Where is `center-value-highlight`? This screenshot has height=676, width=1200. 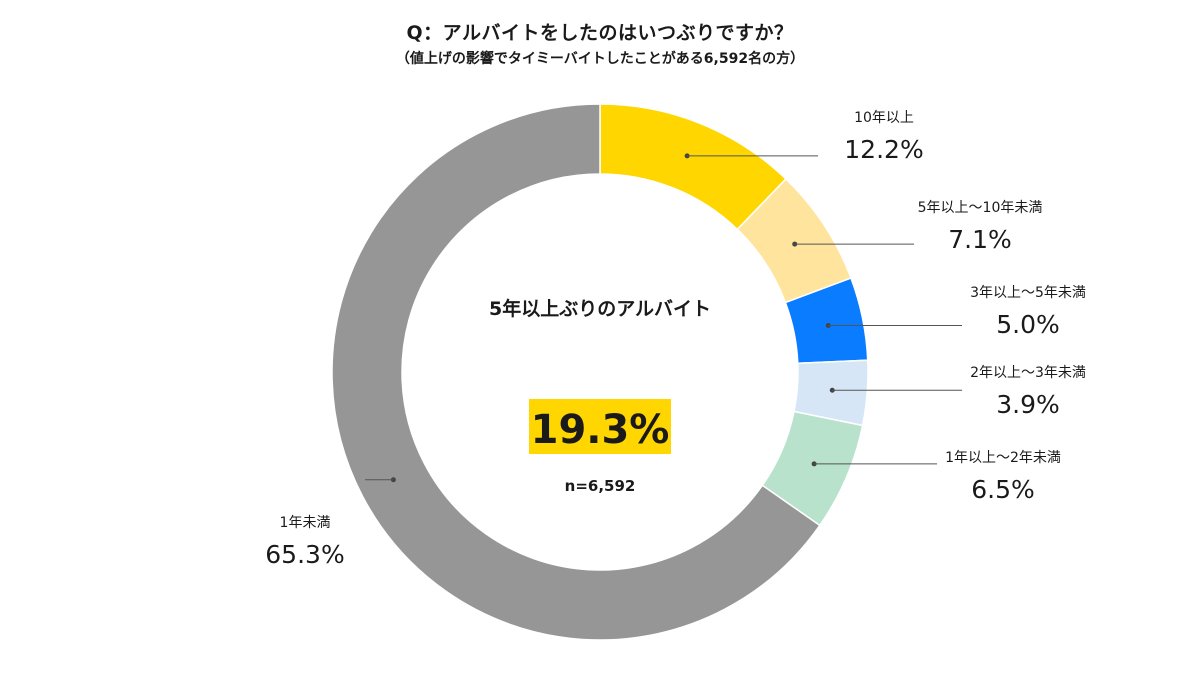 center-value-highlight is located at coordinates (600, 426).